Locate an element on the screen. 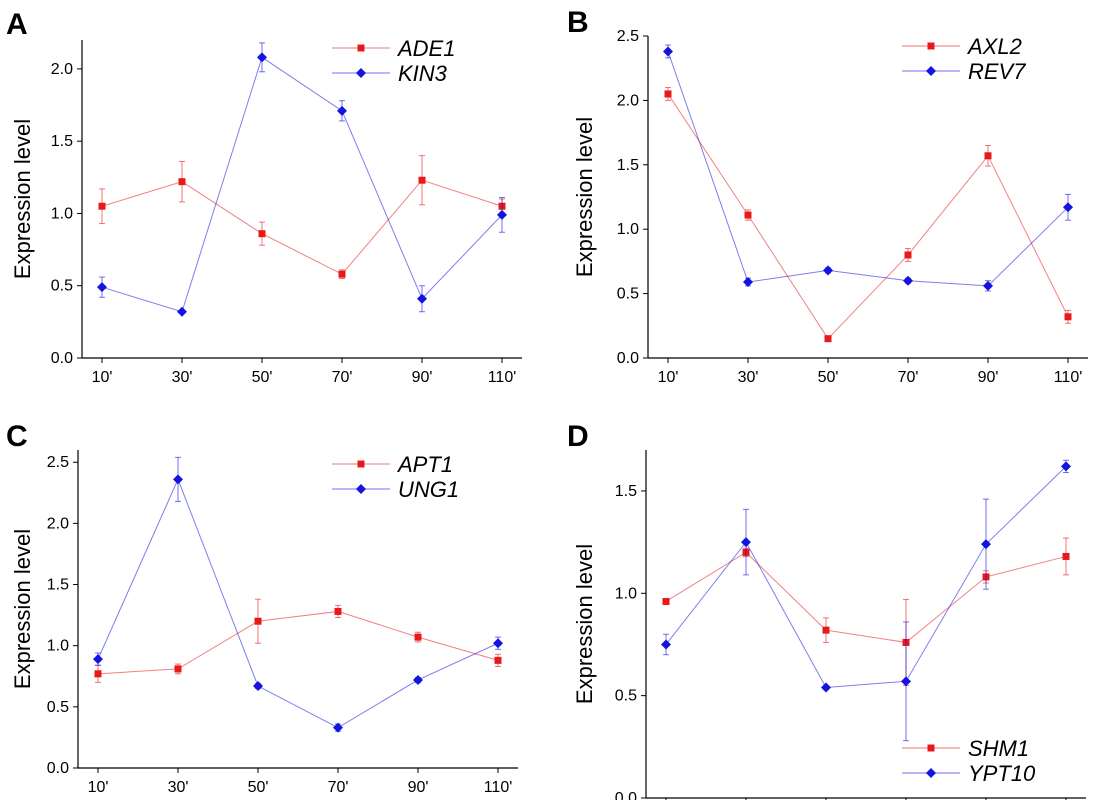 The image size is (1115, 800). series-kin3 is located at coordinates (302, 179).